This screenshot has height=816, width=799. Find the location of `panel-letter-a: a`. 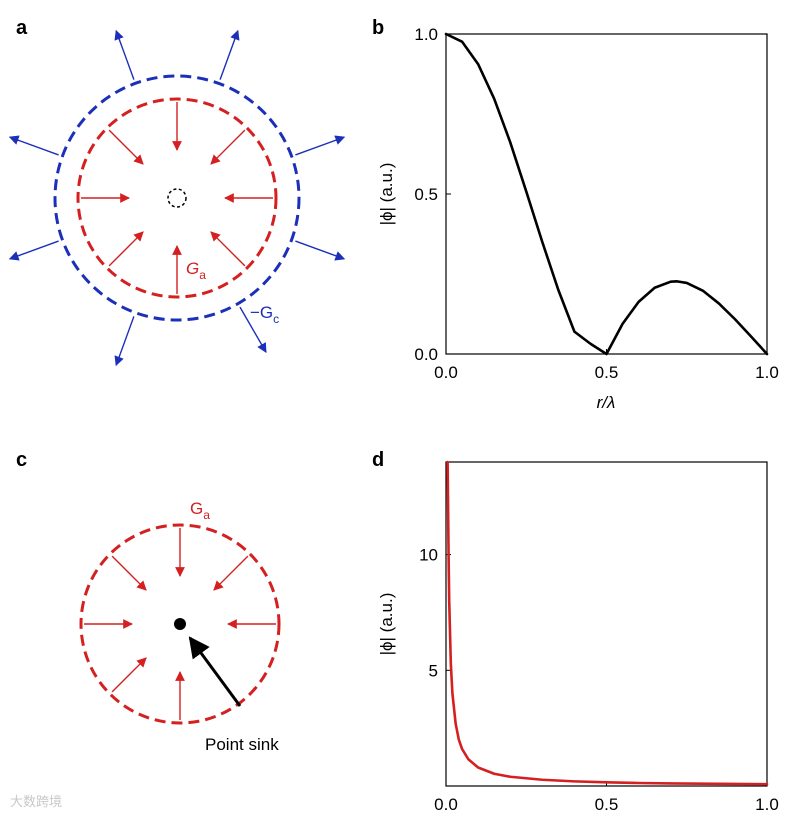

panel-letter-a: a is located at coordinates (22, 28).